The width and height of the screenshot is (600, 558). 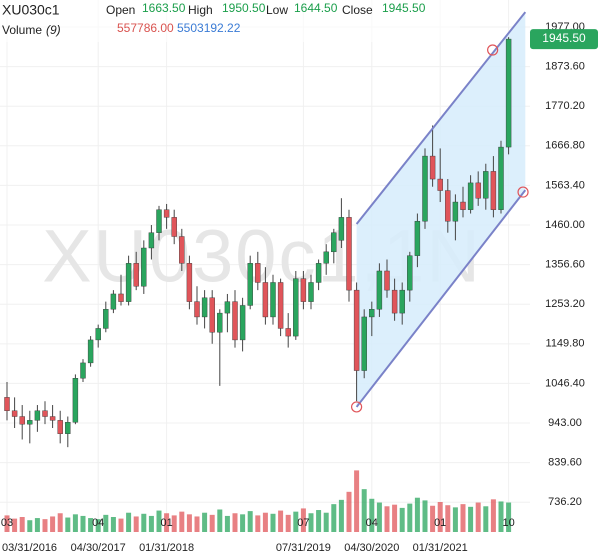 What do you see at coordinates (230, 21) in the screenshot?
I see `header-bg` at bounding box center [230, 21].